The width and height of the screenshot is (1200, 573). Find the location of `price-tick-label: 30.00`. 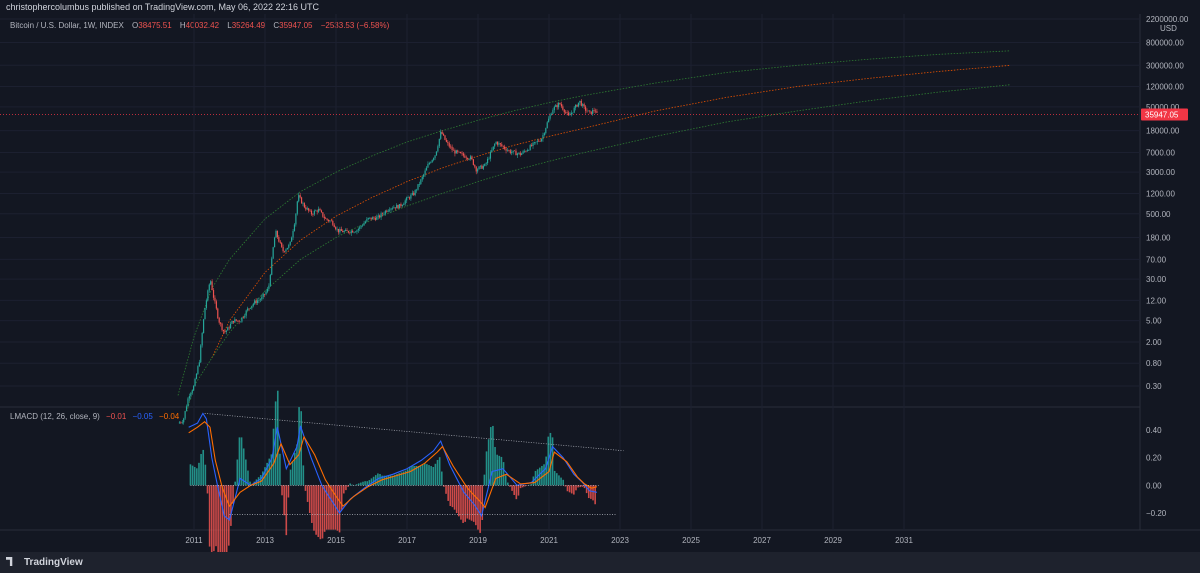

price-tick-label: 30.00 is located at coordinates (1156, 279).